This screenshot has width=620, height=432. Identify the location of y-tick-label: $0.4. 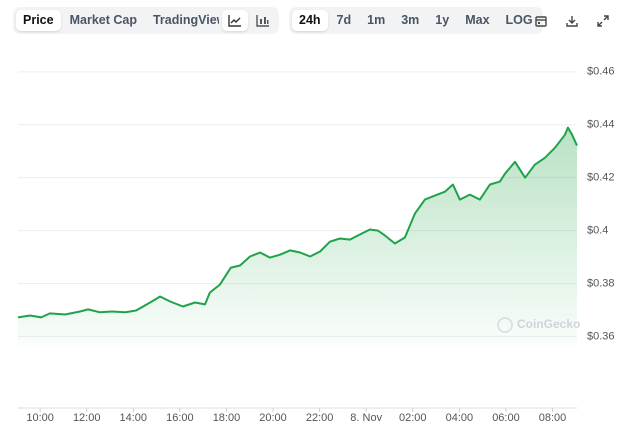
(597, 230).